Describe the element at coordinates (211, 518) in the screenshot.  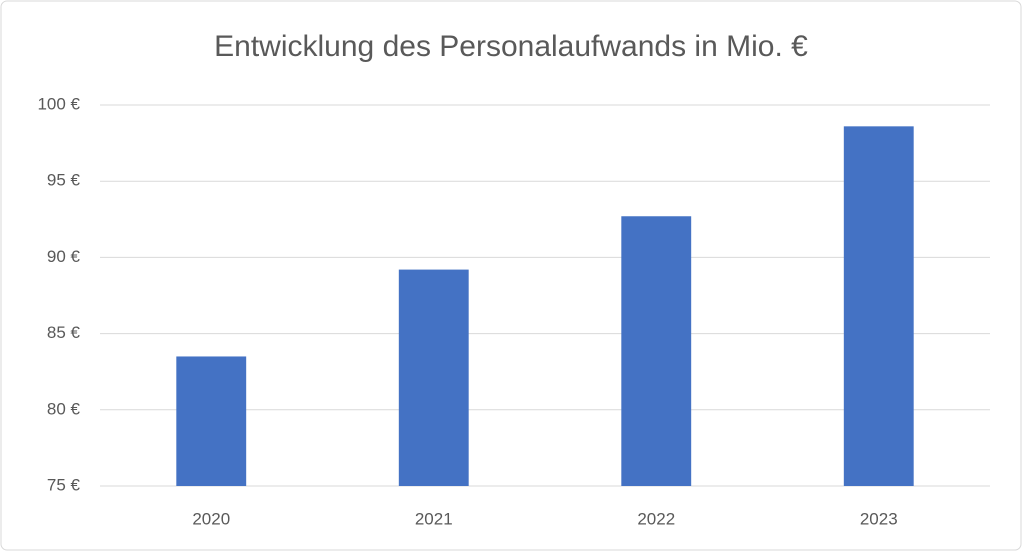
I see `x-tick-label: 2020` at that location.